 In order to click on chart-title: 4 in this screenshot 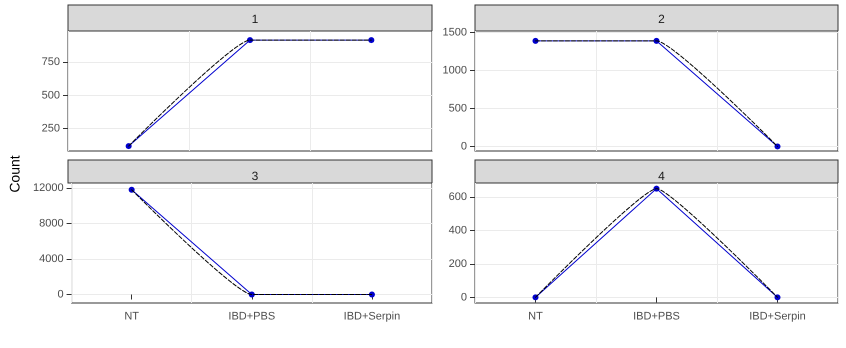, I will do `click(662, 176)`.